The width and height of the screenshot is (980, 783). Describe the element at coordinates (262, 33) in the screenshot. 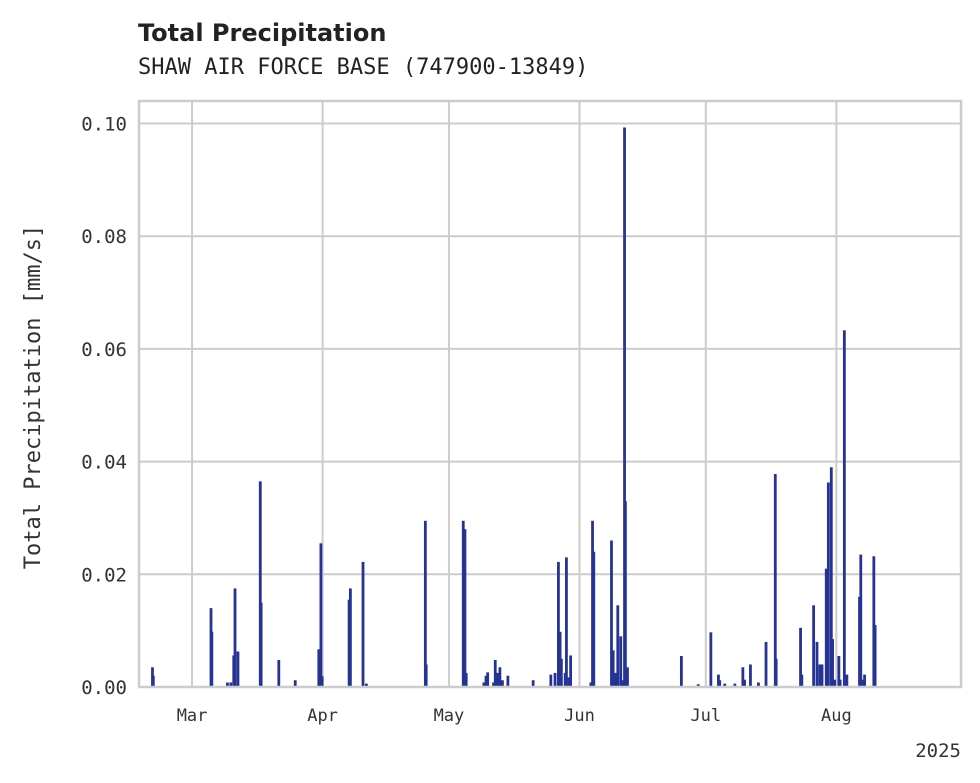

I see `chart-title: Total Precipitation` at that location.